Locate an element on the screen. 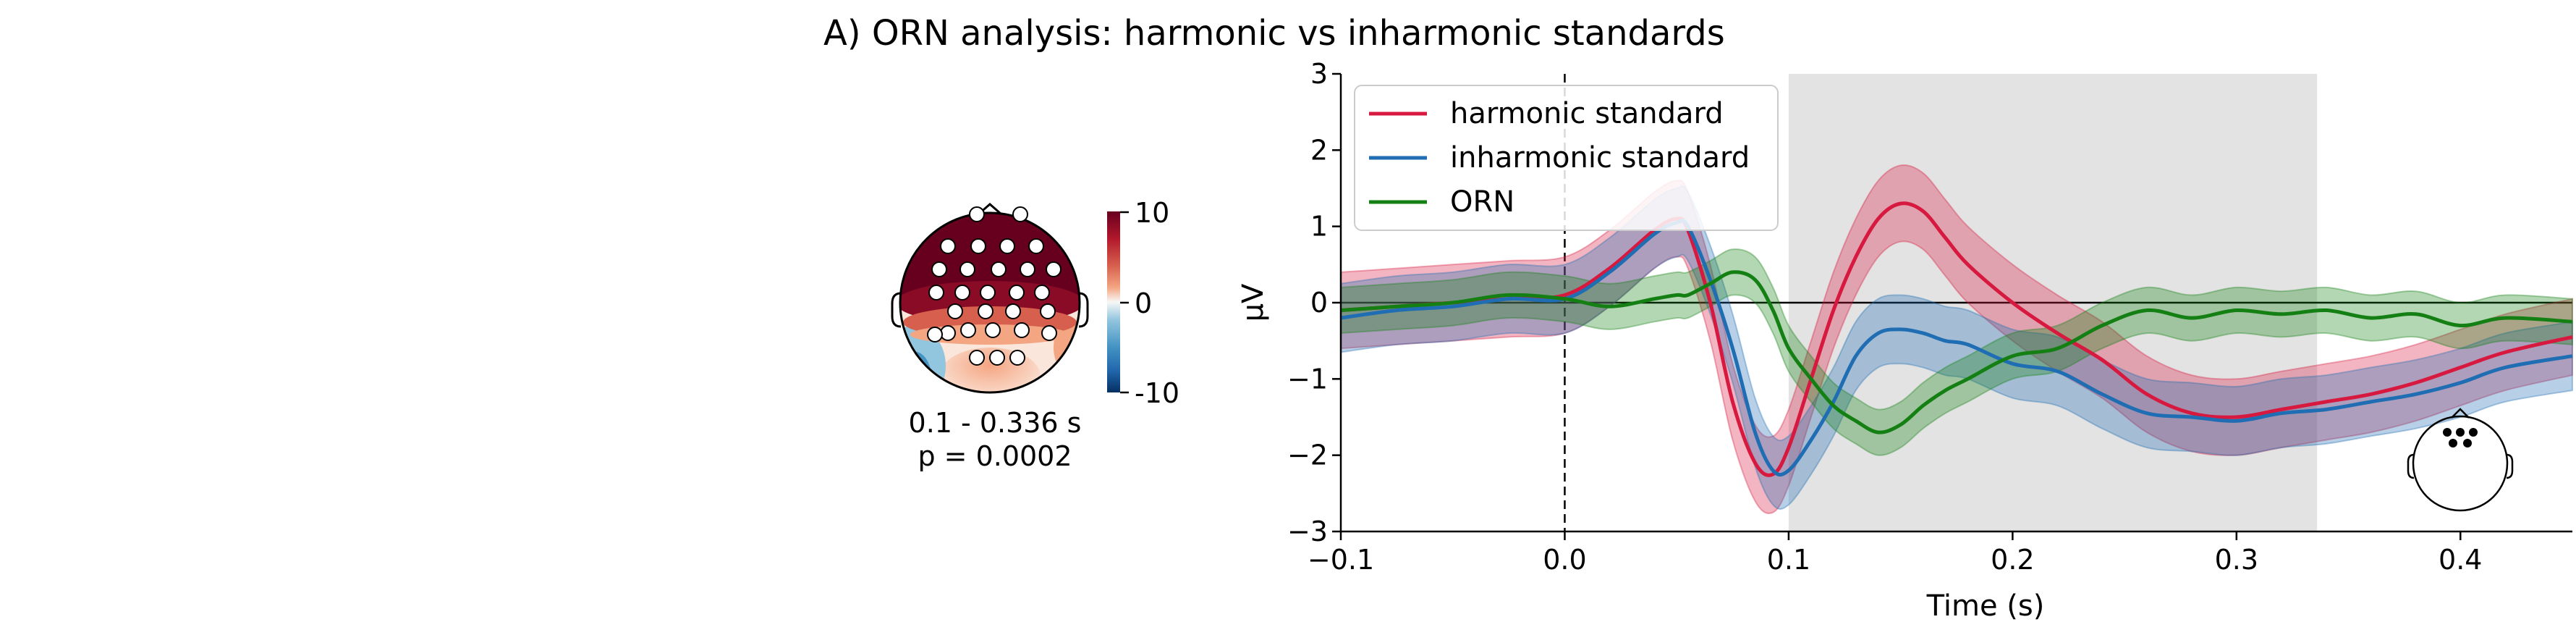 The width and height of the screenshot is (2576, 643). legend-box is located at coordinates (1567, 158).